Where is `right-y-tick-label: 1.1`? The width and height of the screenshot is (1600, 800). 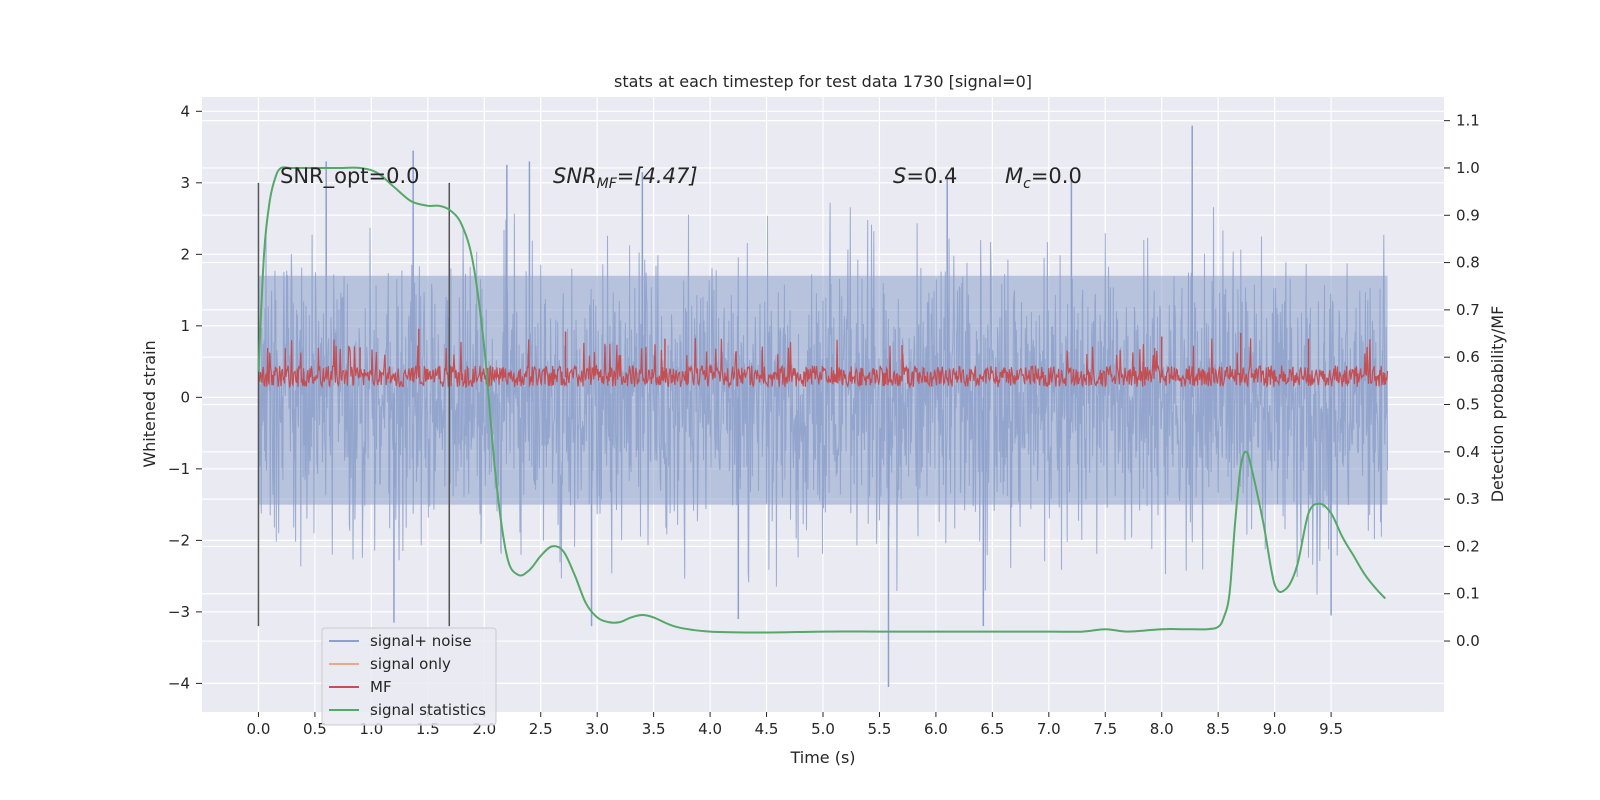
right-y-tick-label: 1.1 is located at coordinates (1468, 121).